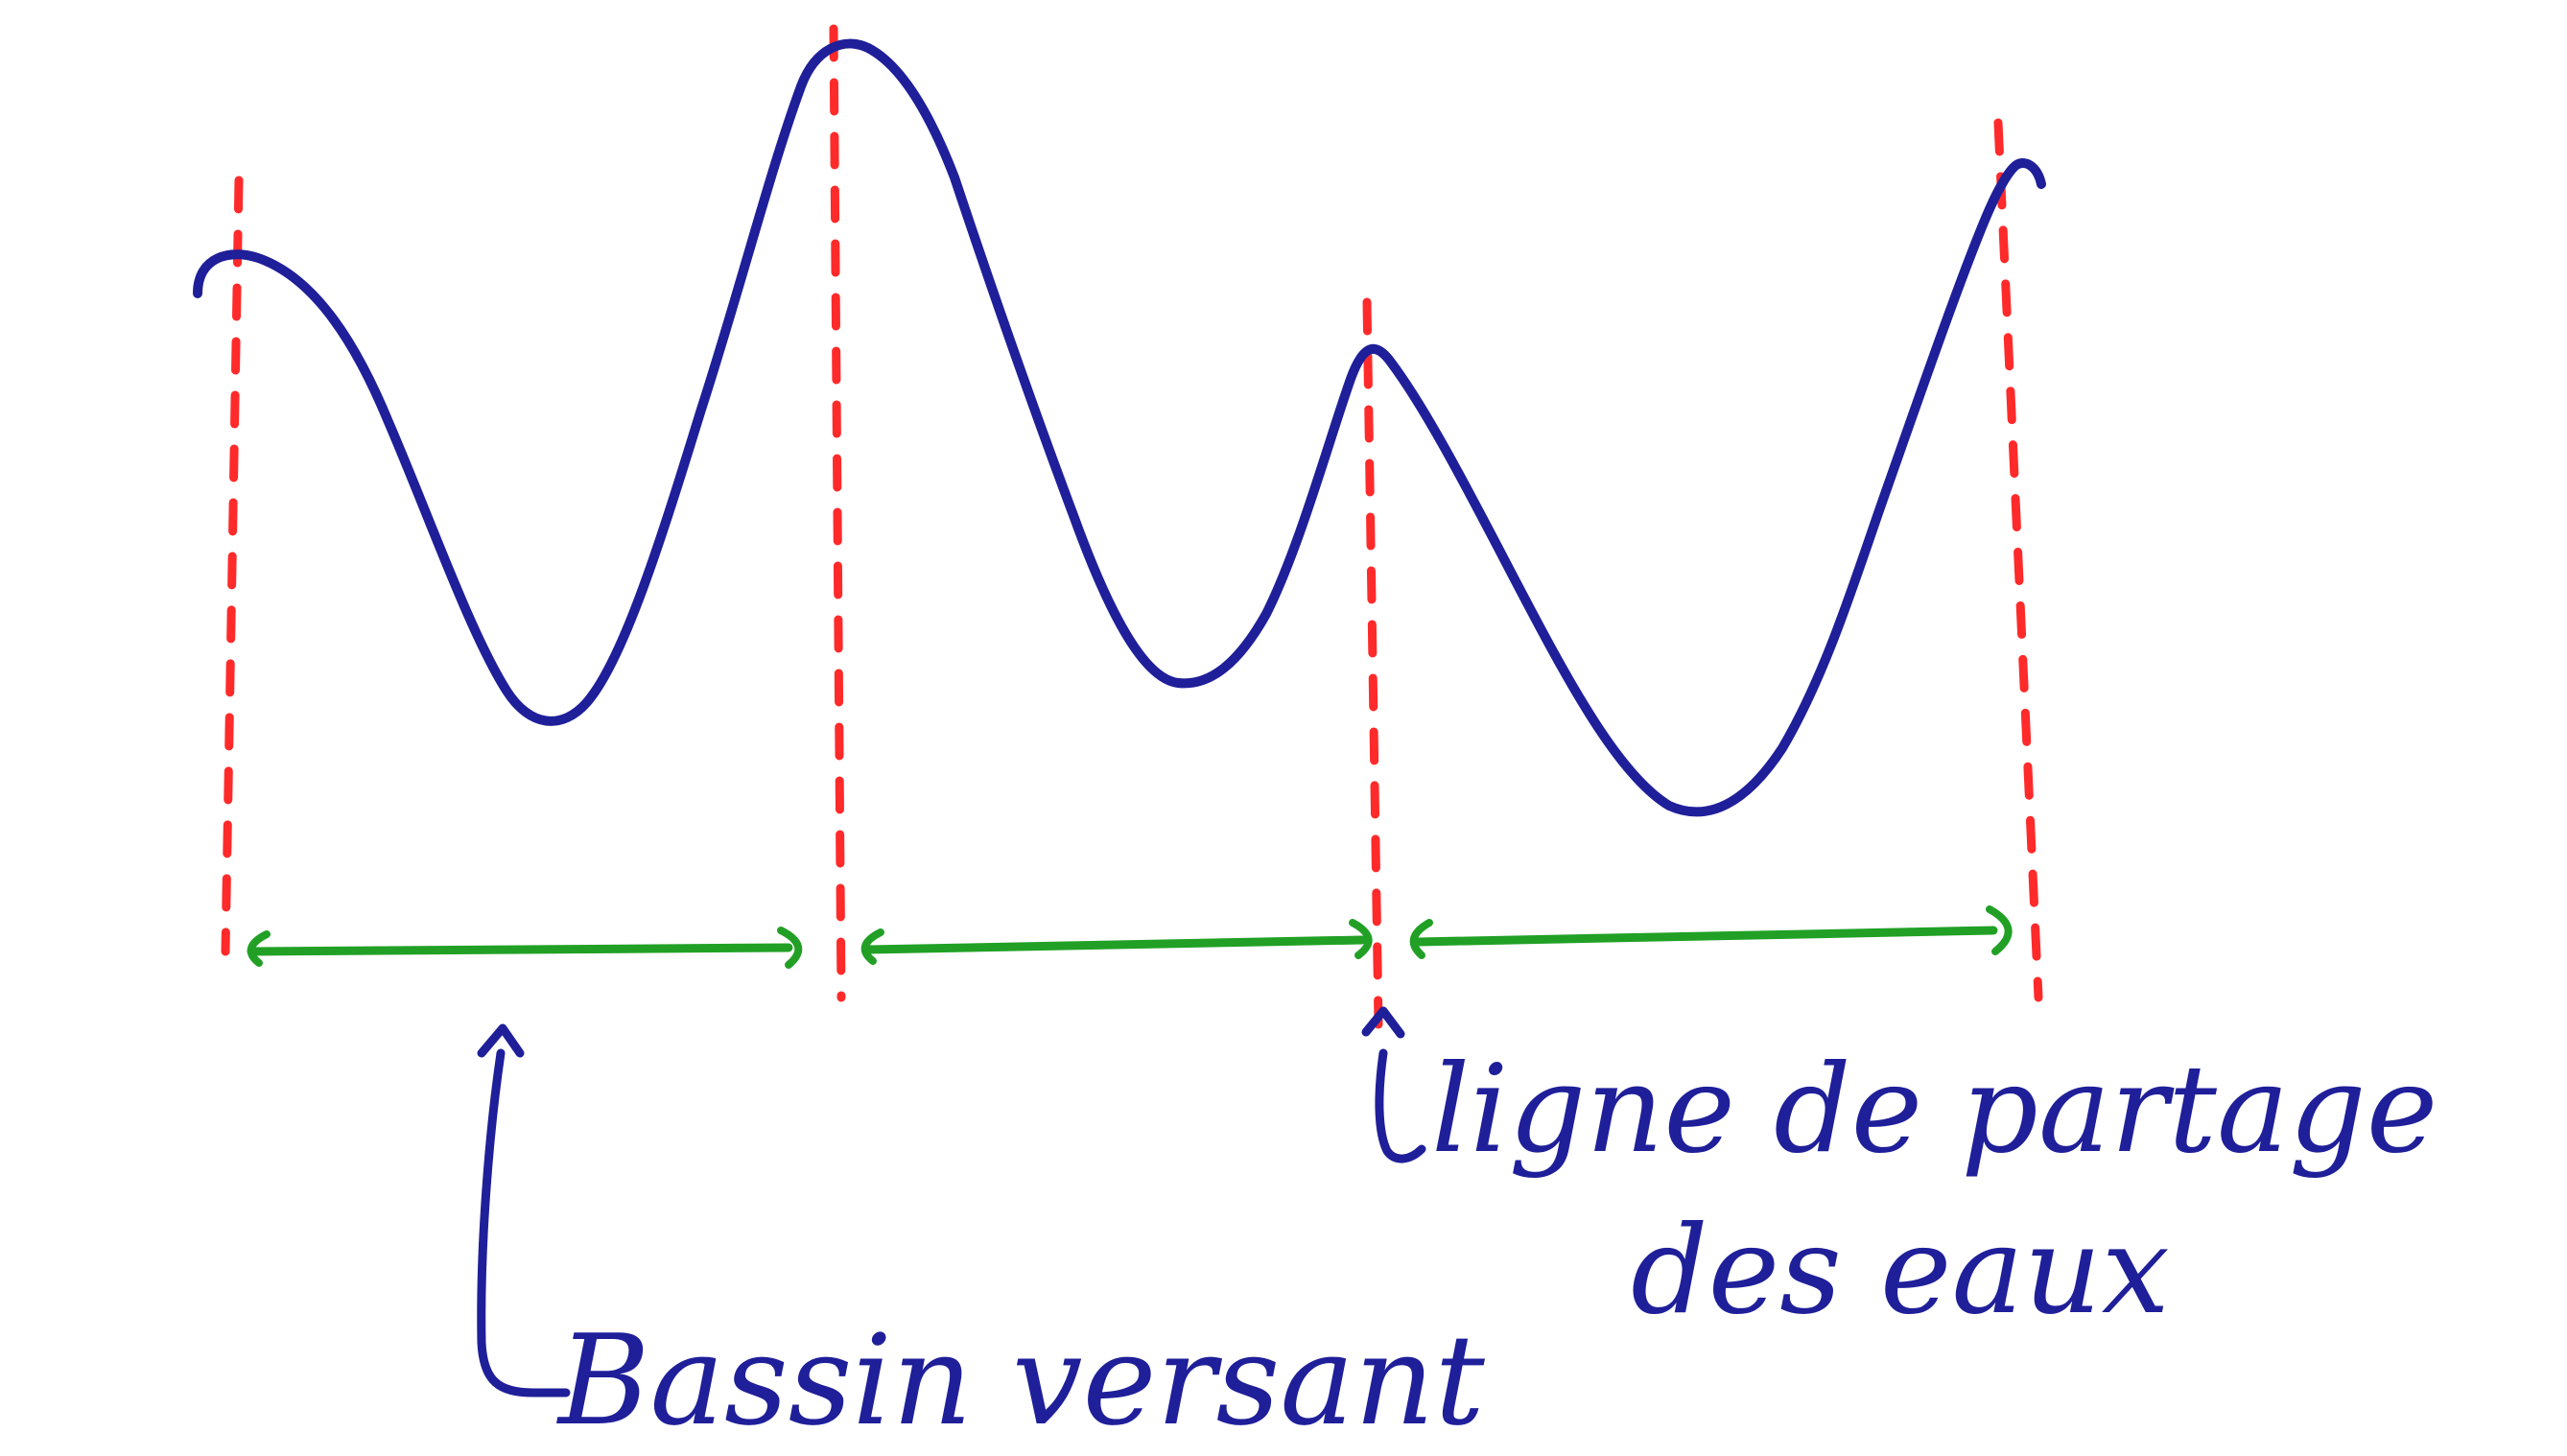  I want to click on basin-label: Bassin versant, so click(1021, 1380).